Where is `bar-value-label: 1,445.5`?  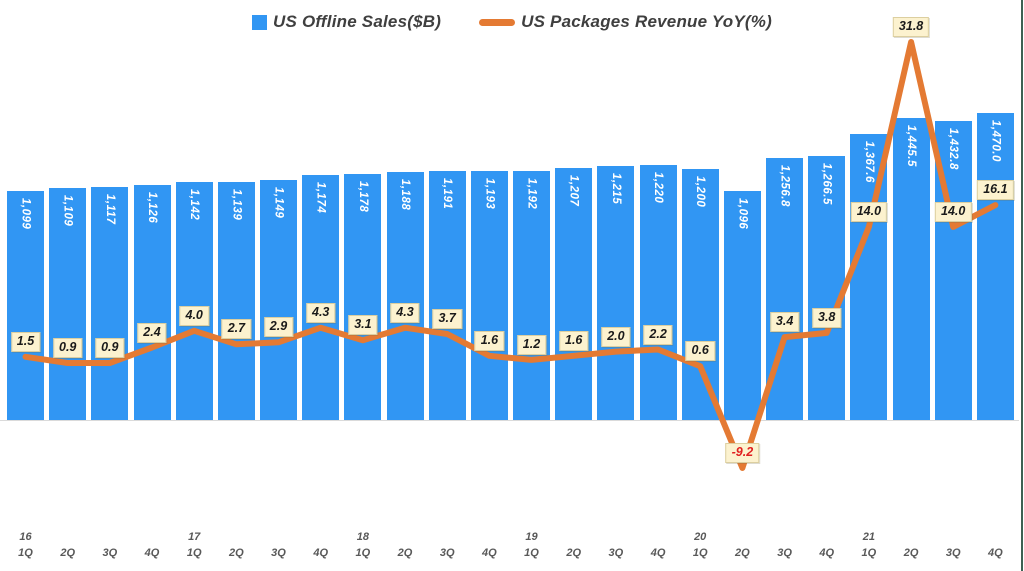
bar-value-label: 1,445.5 is located at coordinates (911, 146).